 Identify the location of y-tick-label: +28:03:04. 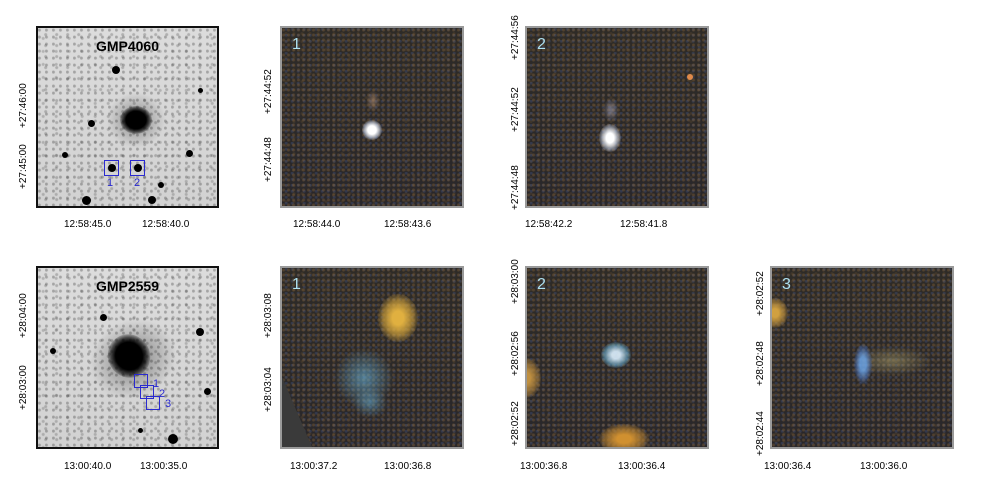
(268, 389).